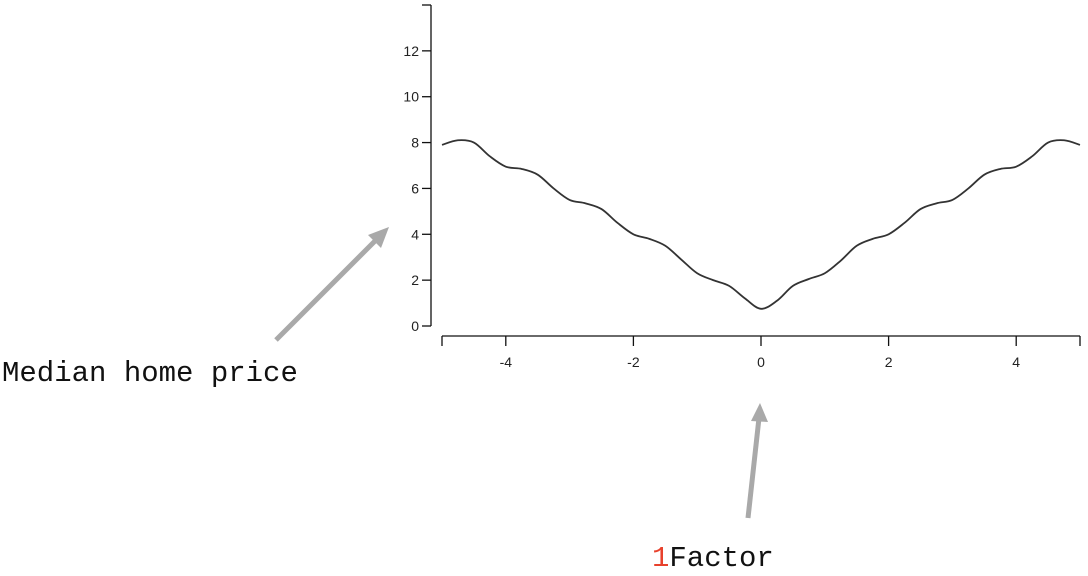 The height and width of the screenshot is (576, 1088). I want to click on y-tick-label: 2, so click(415, 280).